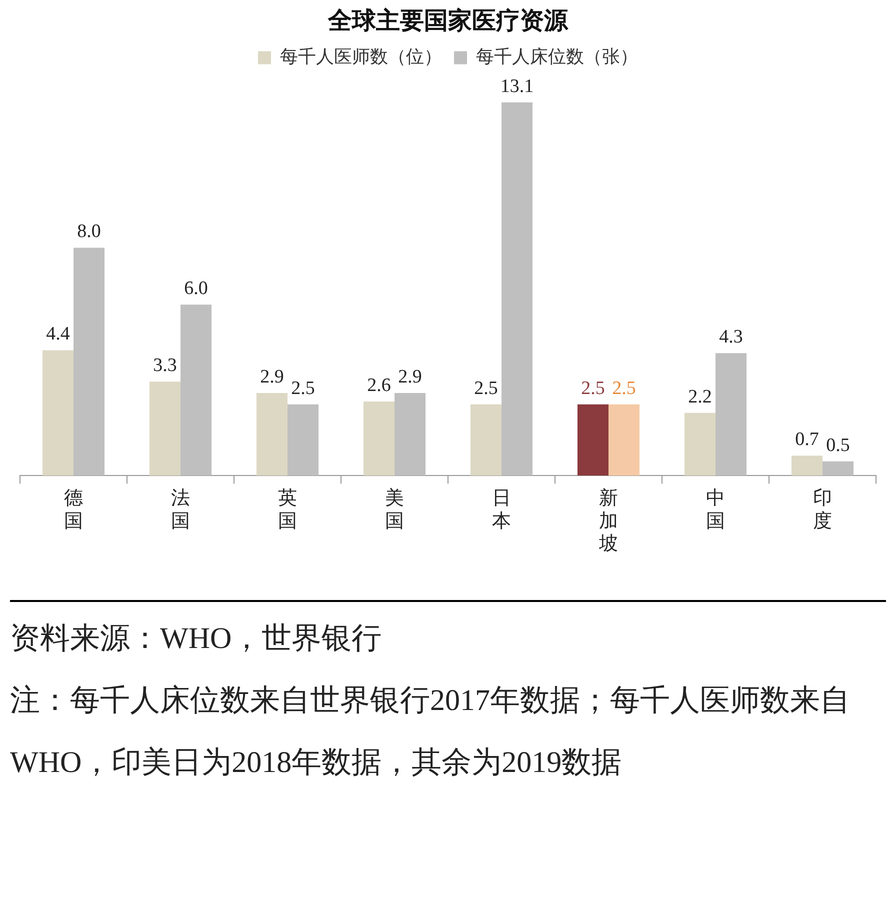 This screenshot has width=896, height=910. Describe the element at coordinates (89, 231) in the screenshot. I see `data-label: 8.0` at that location.